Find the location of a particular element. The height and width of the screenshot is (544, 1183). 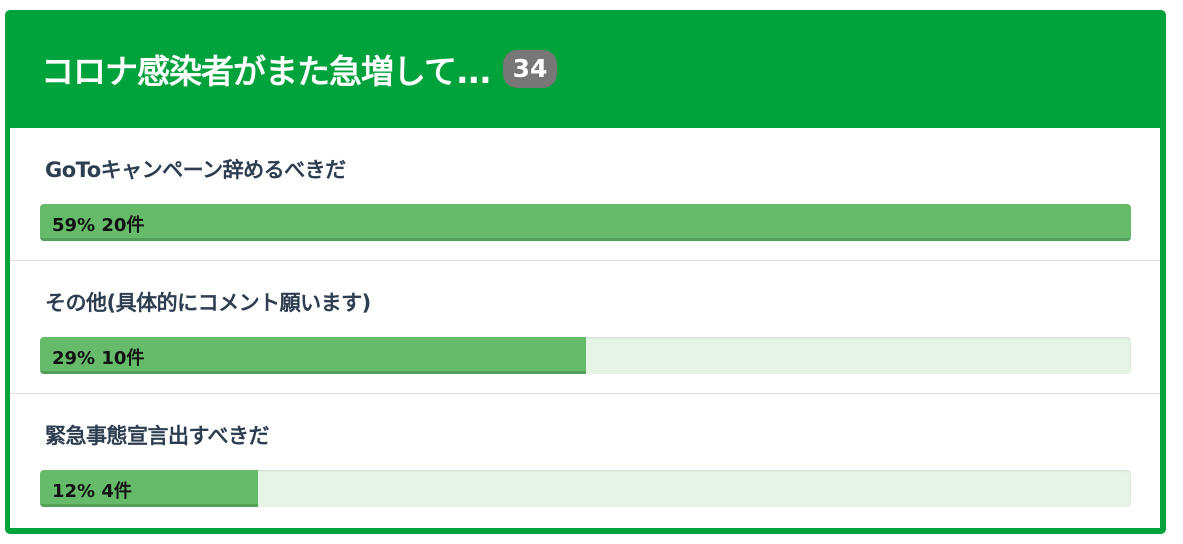

result-text: 59% 20件 is located at coordinates (98, 225).